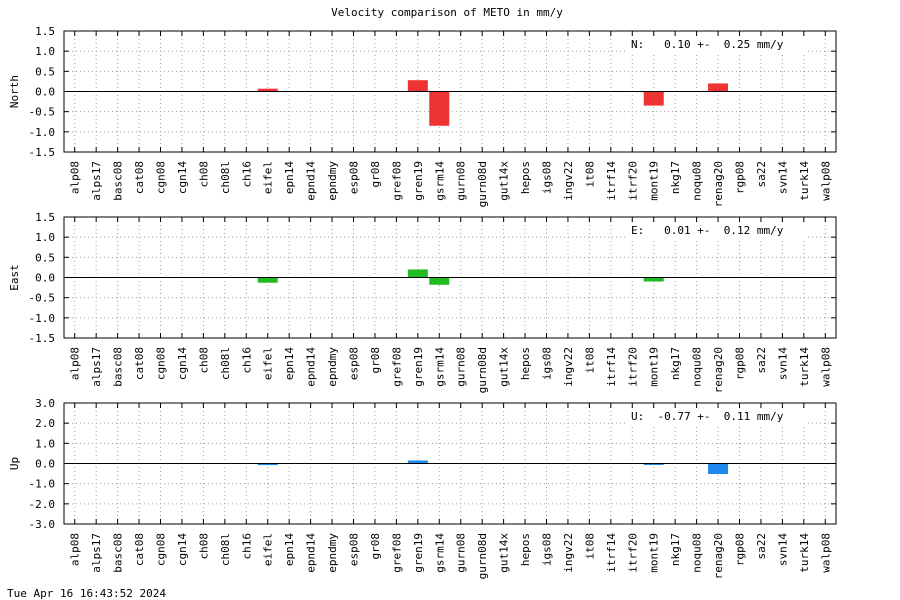  What do you see at coordinates (782, 177) in the screenshot?
I see `x-tick-label: svn14` at bounding box center [782, 177].